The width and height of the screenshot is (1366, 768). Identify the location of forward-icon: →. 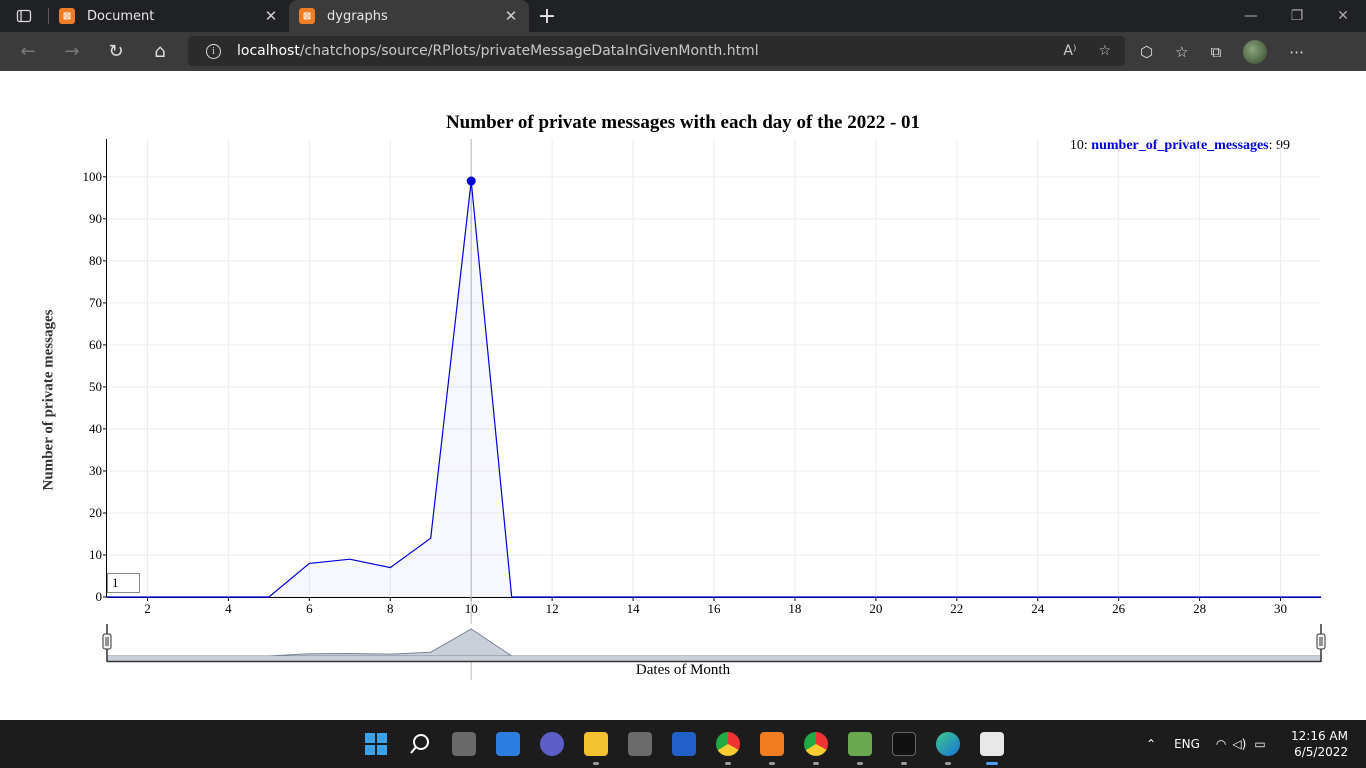
(72, 51).